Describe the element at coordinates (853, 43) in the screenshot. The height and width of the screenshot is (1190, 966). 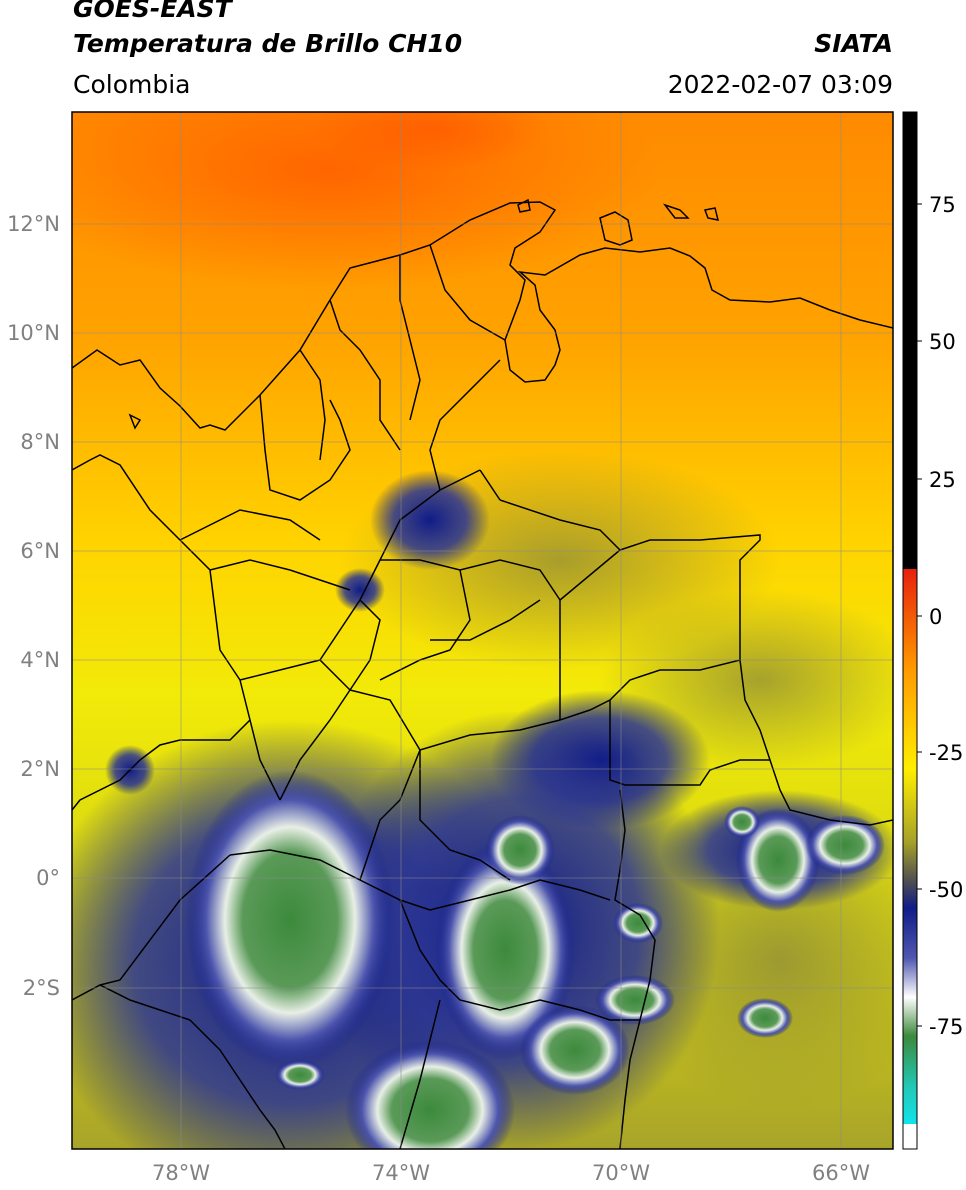
I see `agency-label: SIATA` at that location.